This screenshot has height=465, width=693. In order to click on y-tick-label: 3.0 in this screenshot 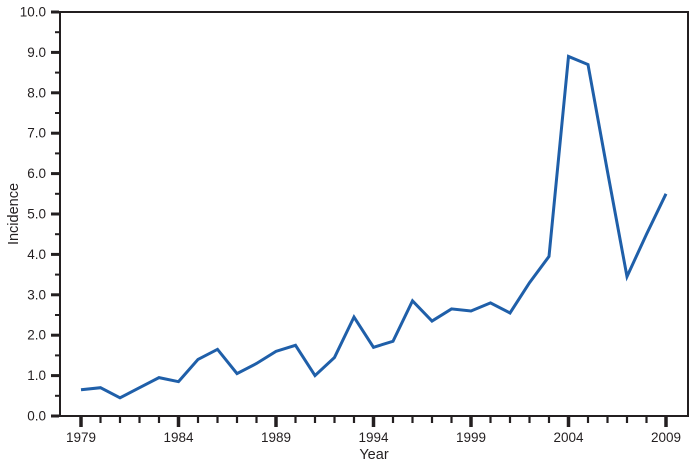, I will do `click(36, 294)`.